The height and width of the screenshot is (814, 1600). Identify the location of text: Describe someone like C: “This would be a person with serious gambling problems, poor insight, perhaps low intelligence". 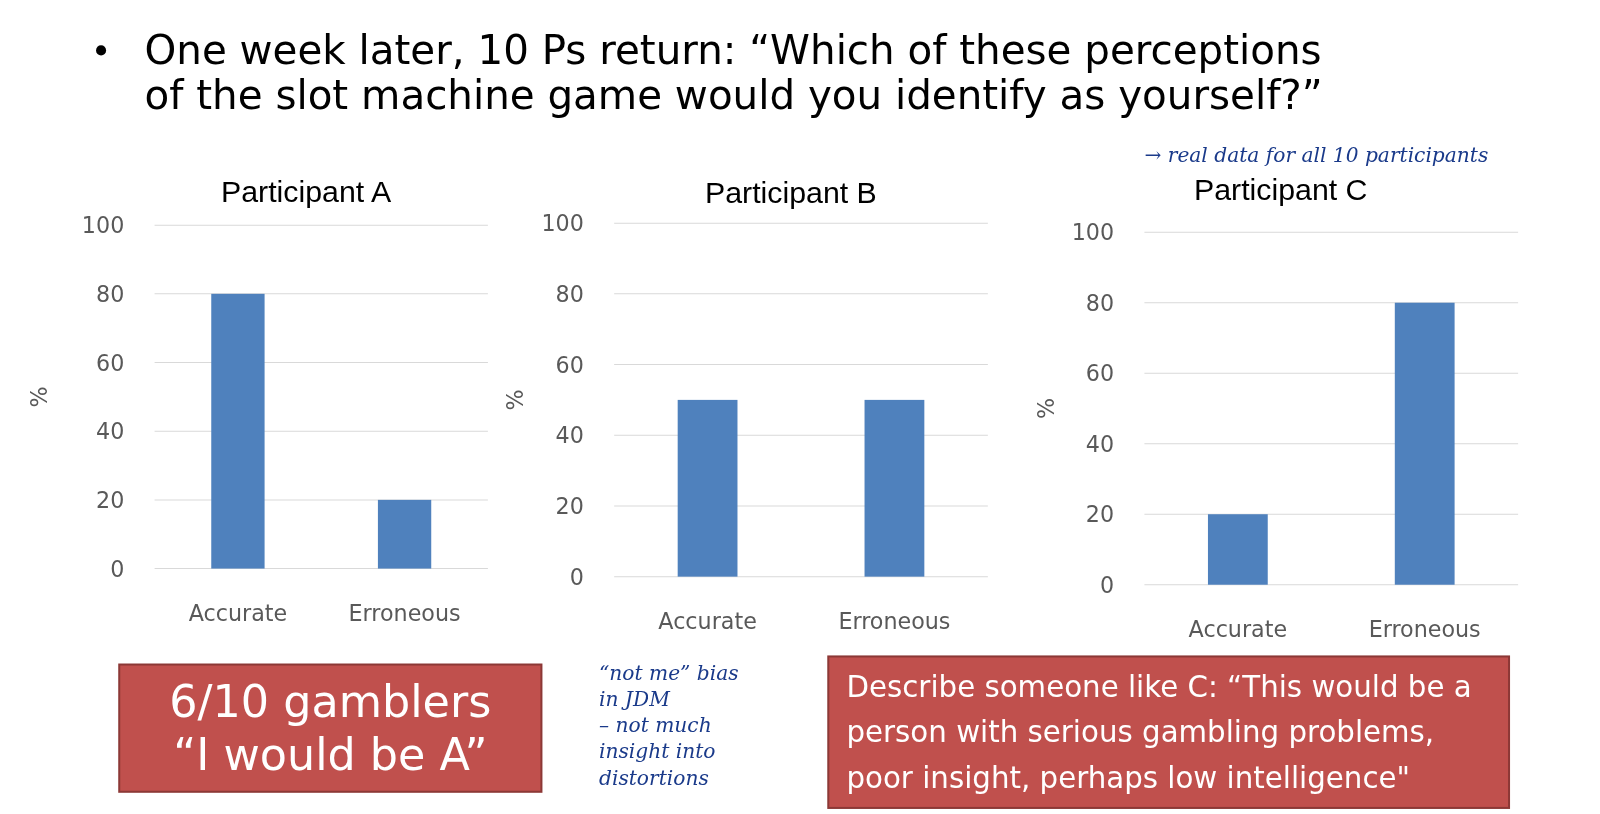
(1159, 732).